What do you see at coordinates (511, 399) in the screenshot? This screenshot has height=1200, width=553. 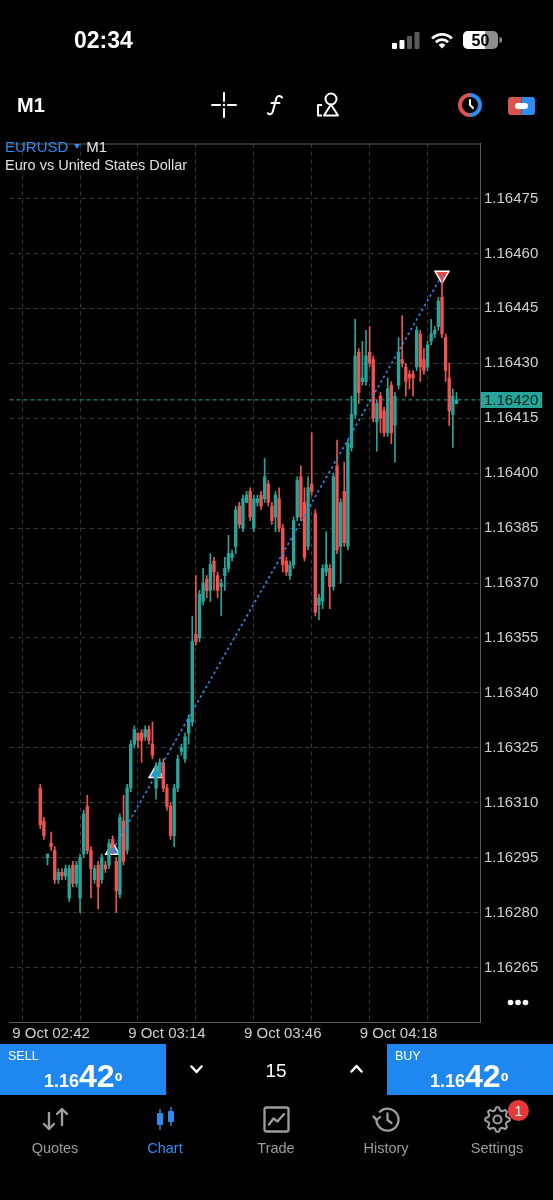 I see `ref-line-label: 1.16420` at bounding box center [511, 399].